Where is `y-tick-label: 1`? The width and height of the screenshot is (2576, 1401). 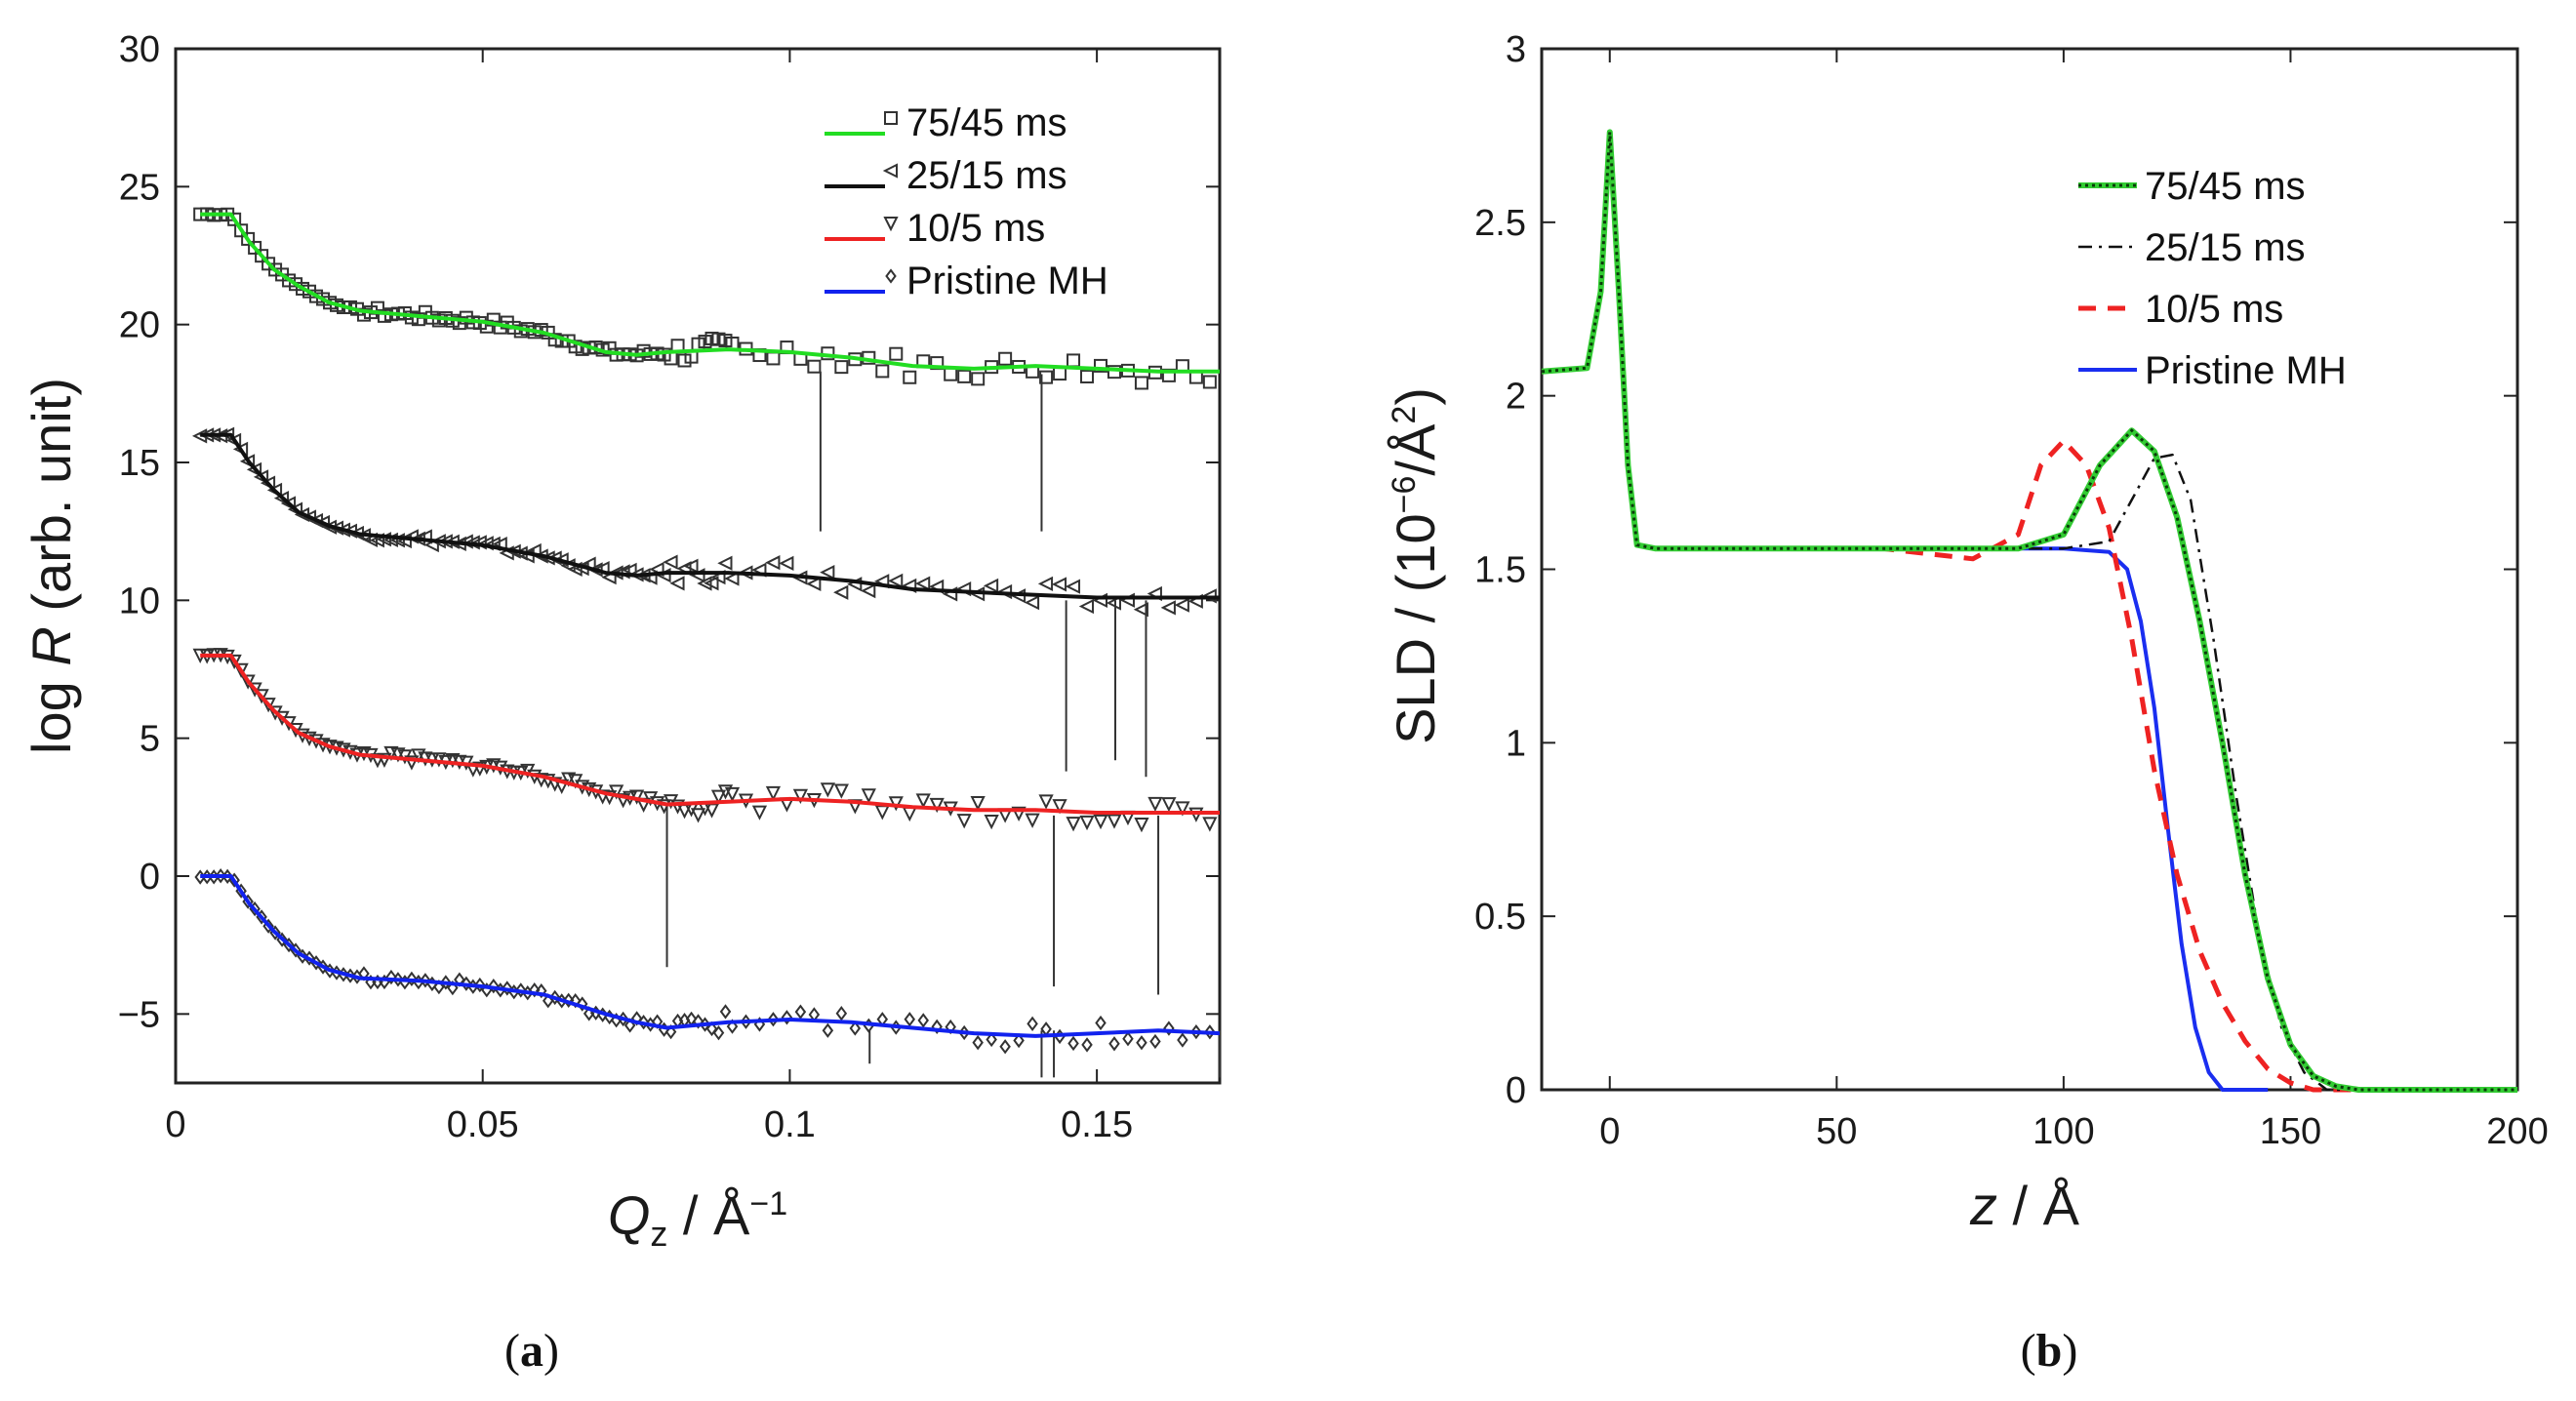 y-tick-label: 1 is located at coordinates (1516, 744).